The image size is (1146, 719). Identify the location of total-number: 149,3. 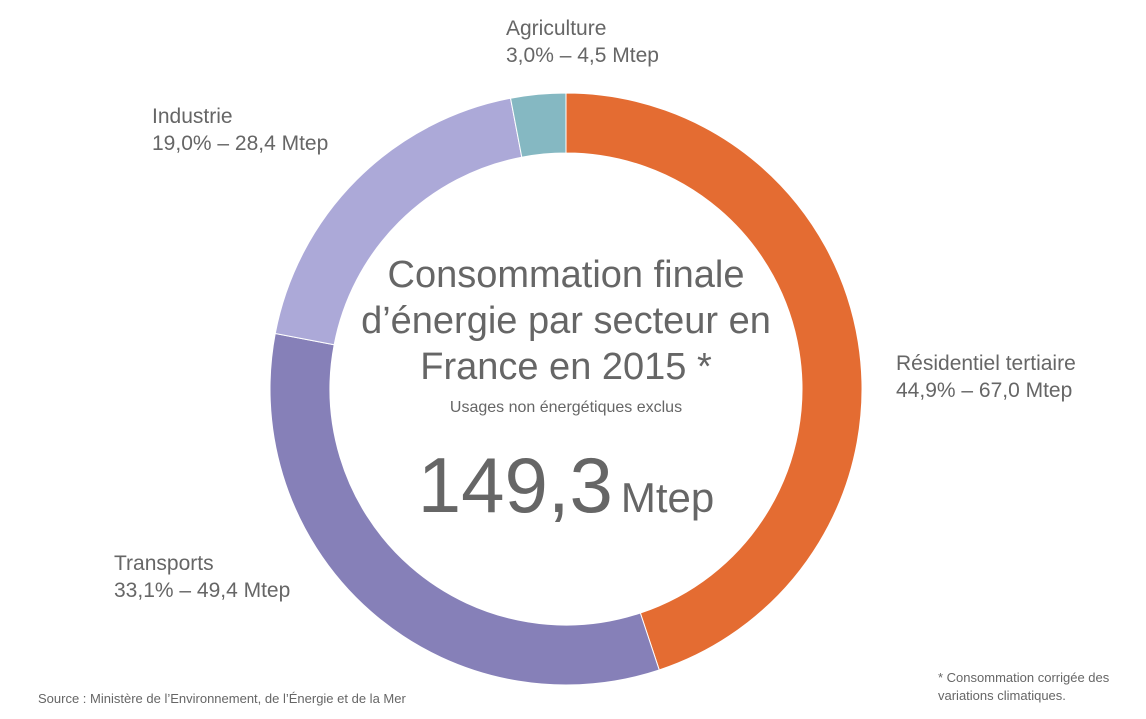
(515, 485).